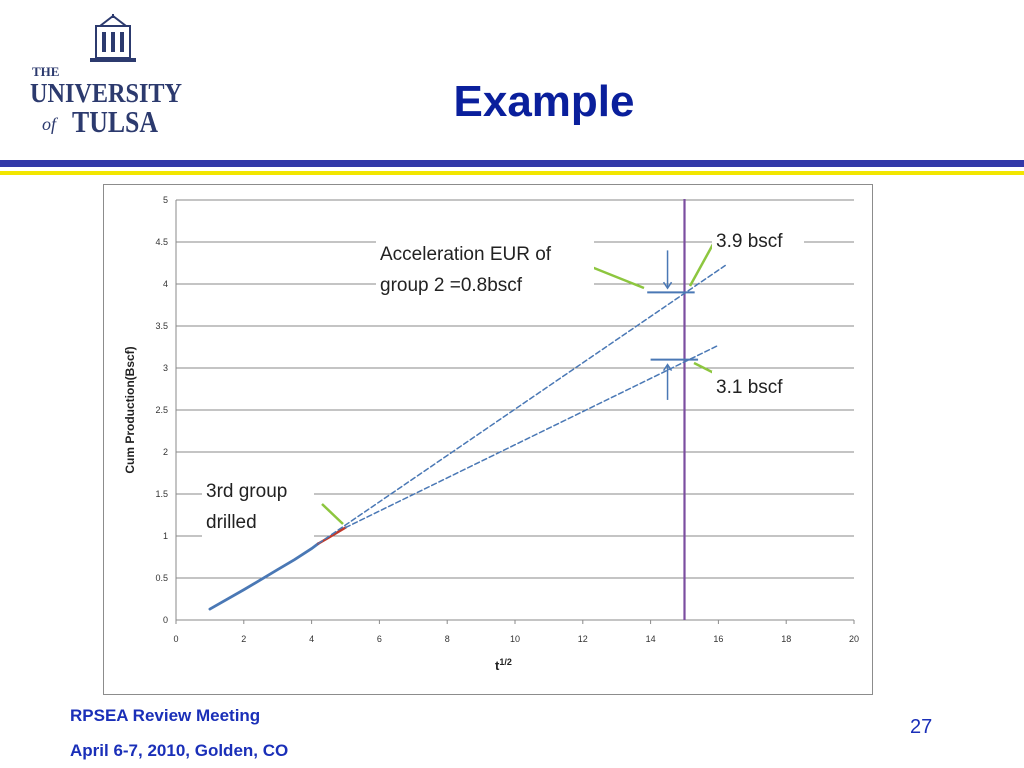  Describe the element at coordinates (165, 200) in the screenshot. I see `y-tick-label: 5` at that location.